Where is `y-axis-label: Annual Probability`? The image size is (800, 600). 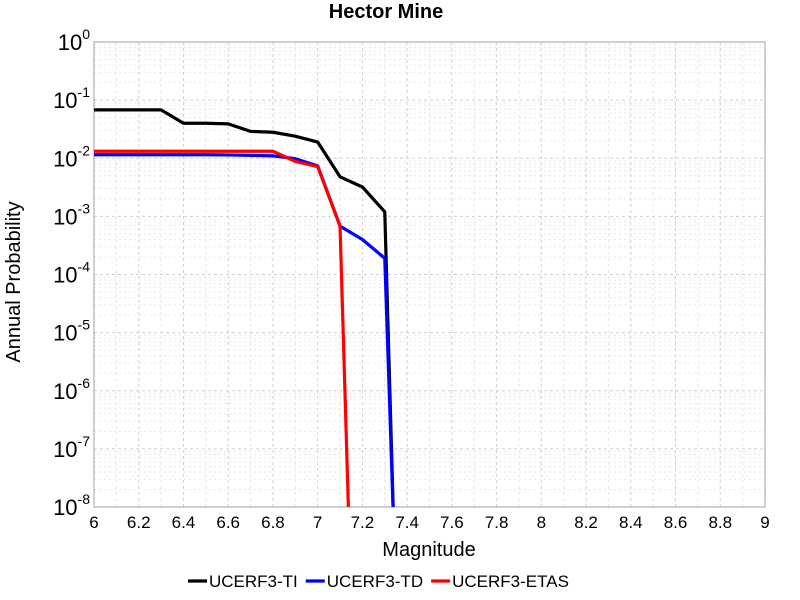 y-axis-label: Annual Probability is located at coordinates (14, 281).